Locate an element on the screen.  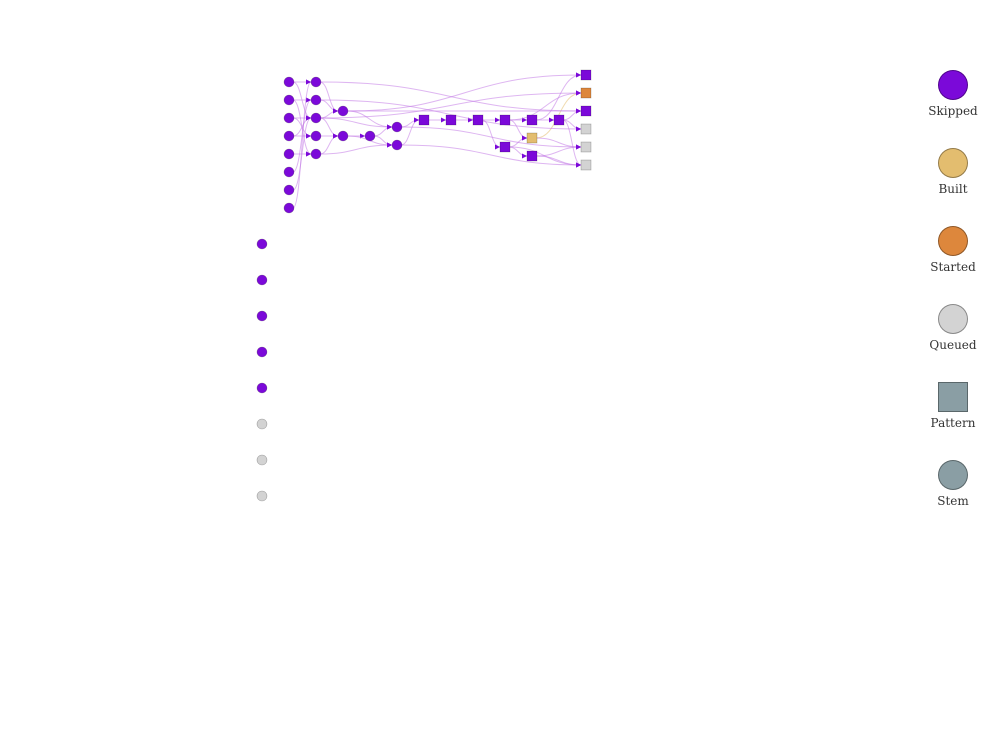
legend-item-stem: Stem is located at coordinates (953, 491).